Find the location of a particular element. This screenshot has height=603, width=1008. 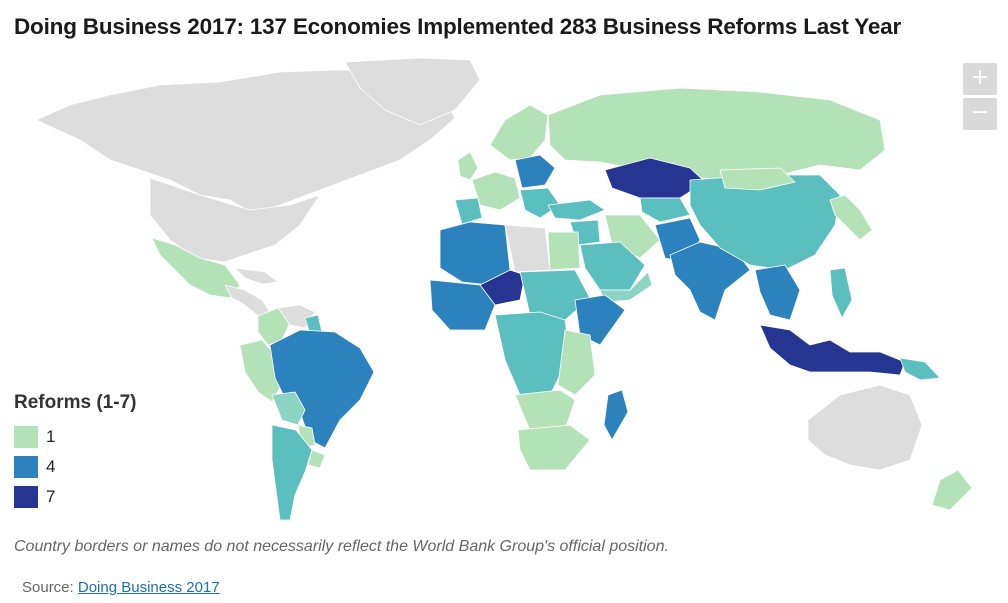

country-mexico is located at coordinates (196, 268).